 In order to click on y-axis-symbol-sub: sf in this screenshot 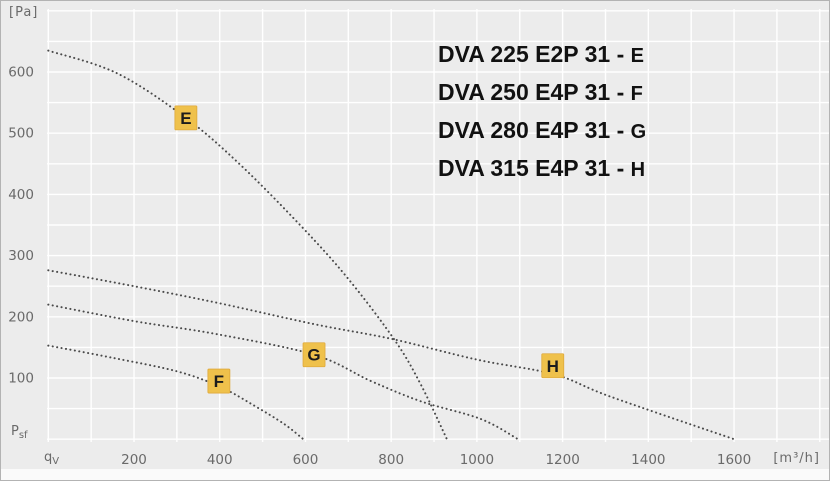, I will do `click(23, 435)`.